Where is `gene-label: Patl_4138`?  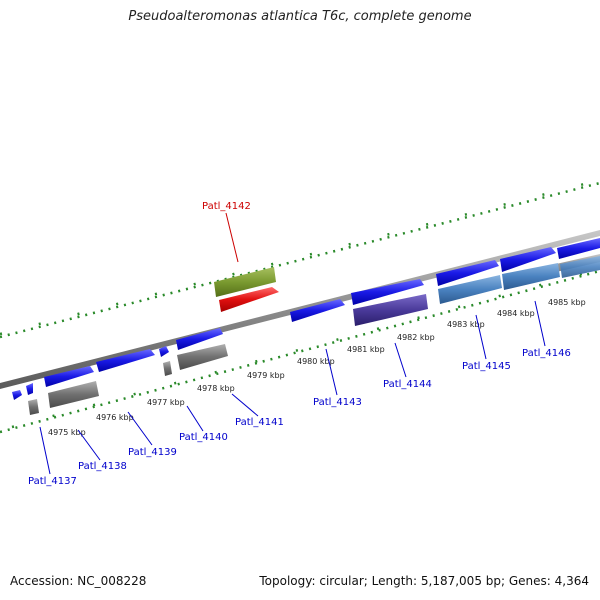 gene-label: Patl_4138 is located at coordinates (102, 466).